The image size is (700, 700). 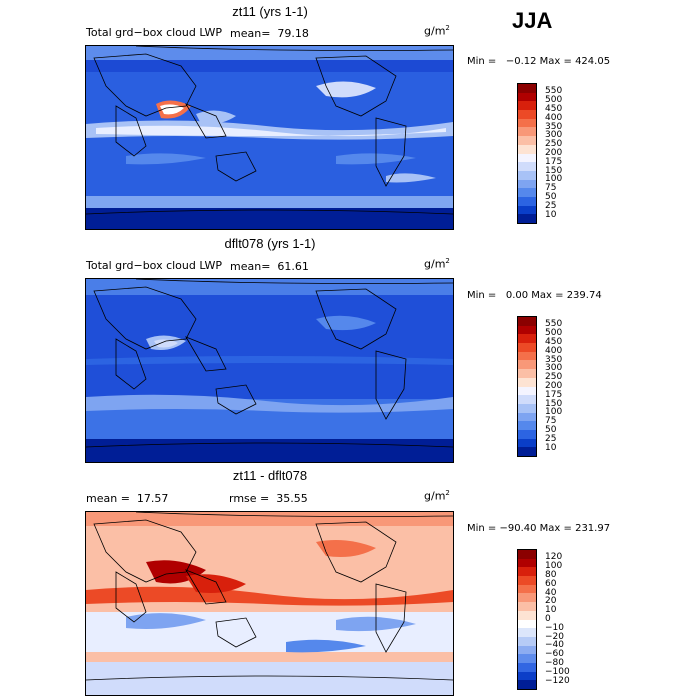 What do you see at coordinates (557, 671) in the screenshot?
I see `colorbar-tick-label: −100` at bounding box center [557, 671].